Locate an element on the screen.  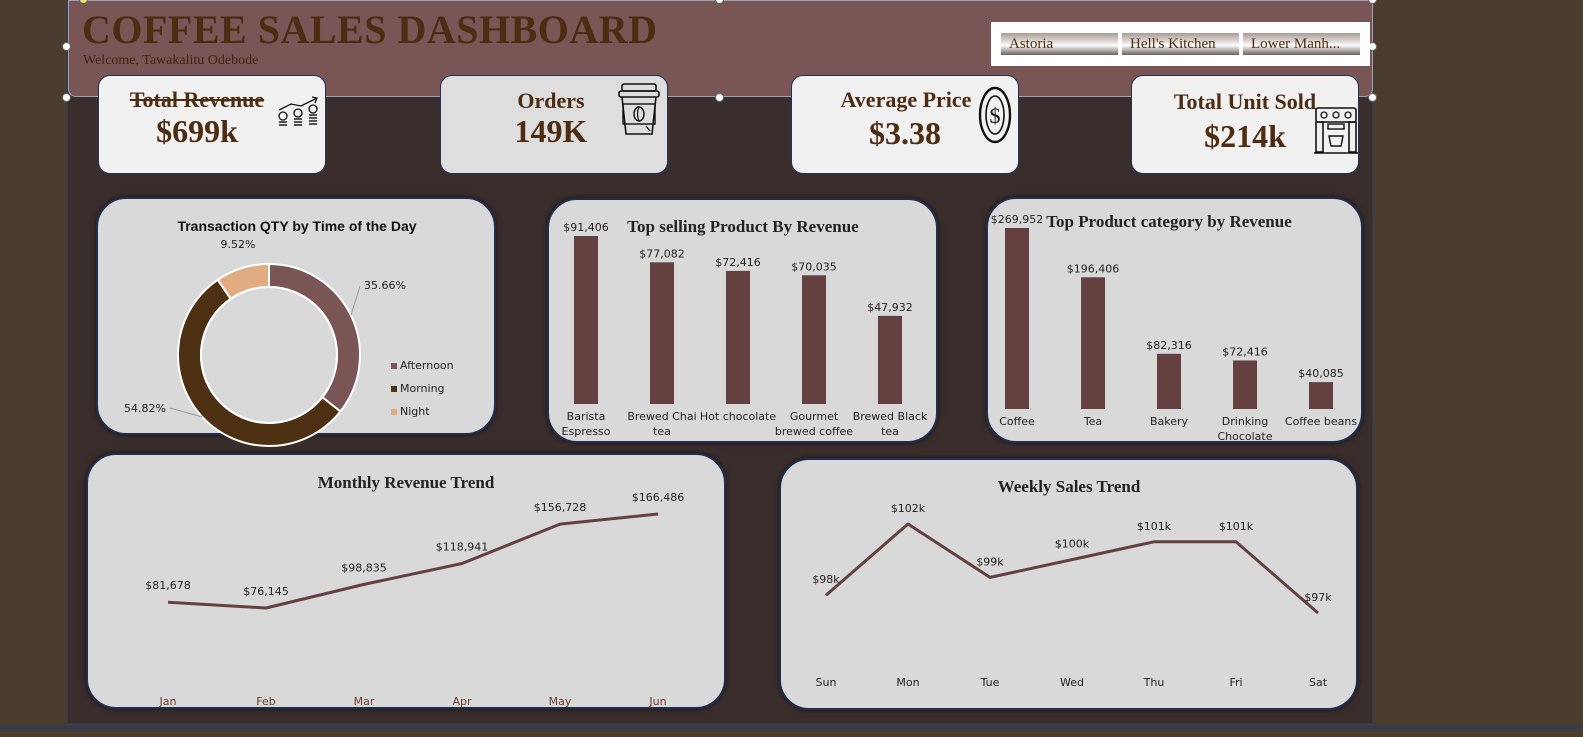
page-title: COFFEE SALES DASHBOARD is located at coordinates (370, 29).